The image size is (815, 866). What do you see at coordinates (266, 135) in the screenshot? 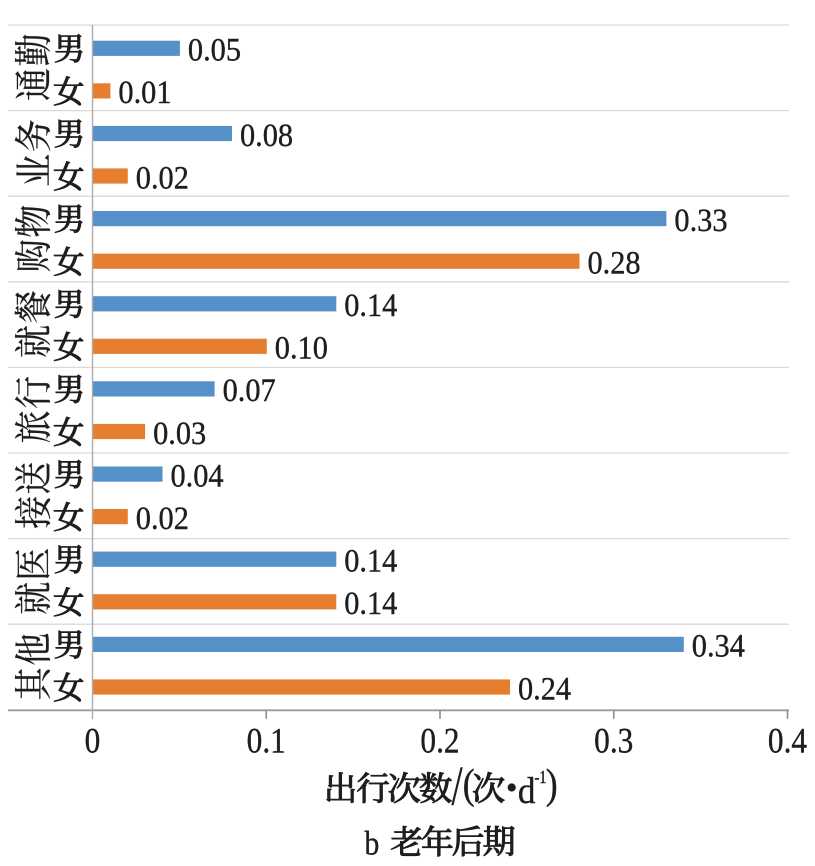
I see `svg-text: 0.08` at bounding box center [266, 135].